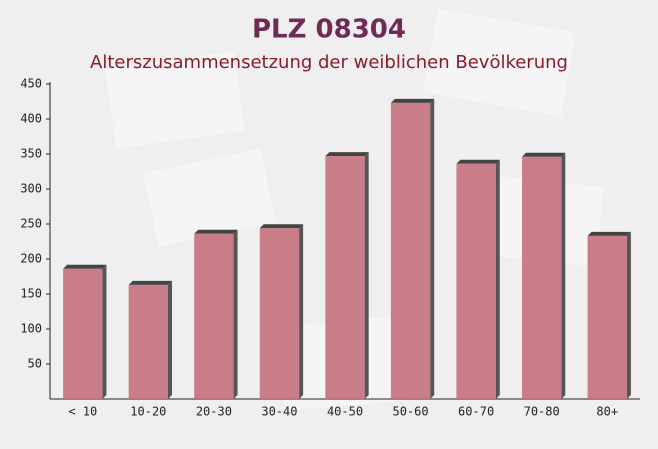 The image size is (658, 449). Describe the element at coordinates (31, 119) in the screenshot. I see `y-tick-label: 400` at that location.